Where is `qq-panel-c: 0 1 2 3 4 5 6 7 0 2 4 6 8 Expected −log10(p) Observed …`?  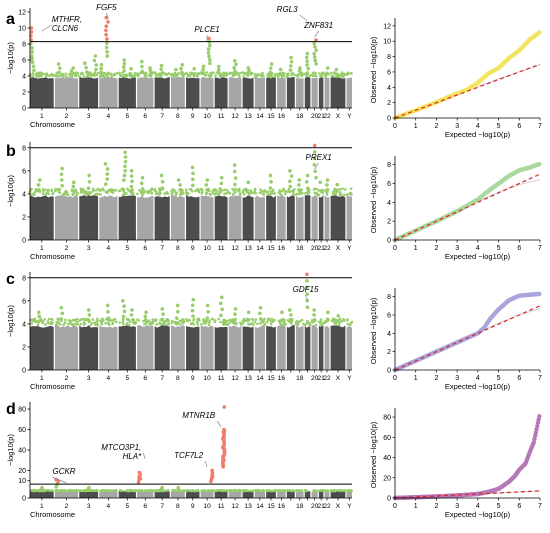
qq-panel-c: 0 1 2 3 4 5 6 7 0 2 4 6 8 Expected −log10(p) Observed … is located at coordinates (455, 339).